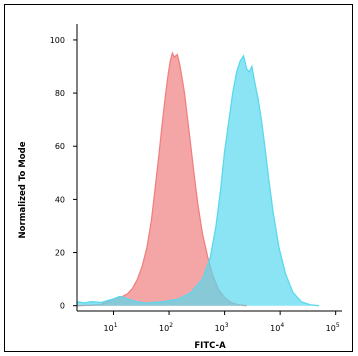 The width and height of the screenshot is (358, 356). Describe the element at coordinates (23, 189) in the screenshot. I see `y-axis-title: Normalized To Mode` at that location.